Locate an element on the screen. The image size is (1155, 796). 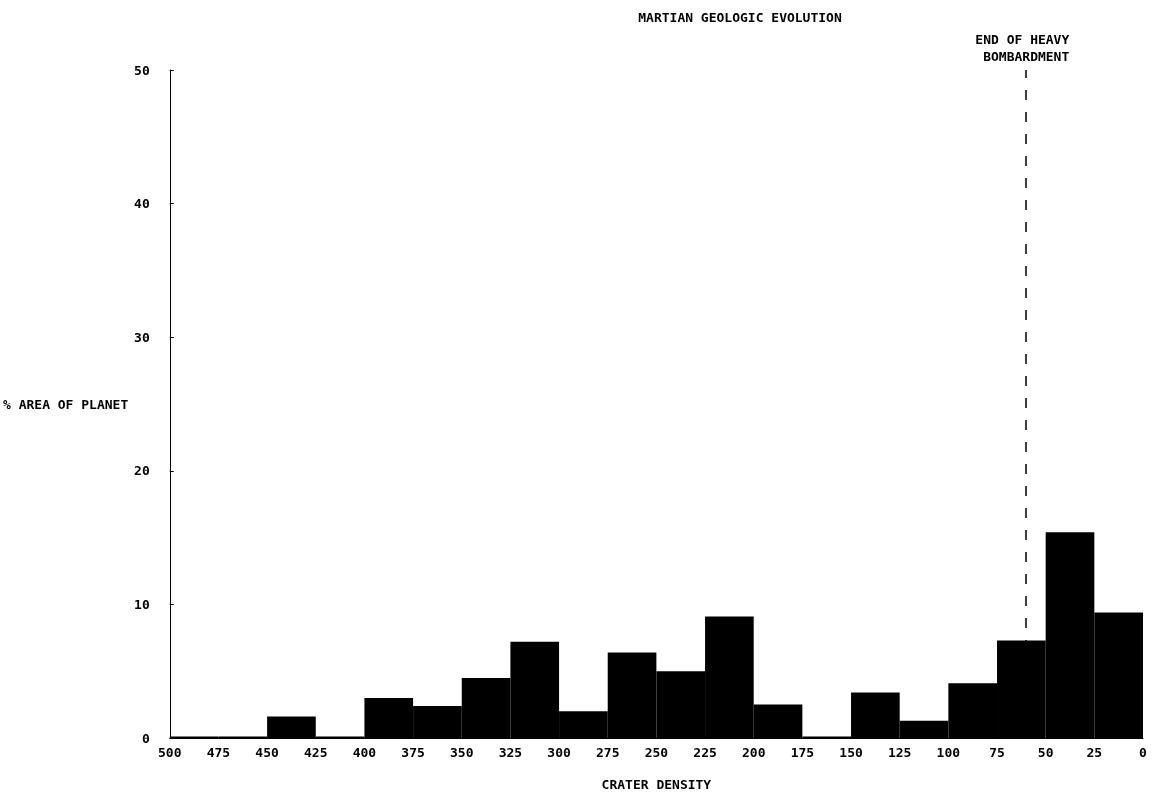
x-tick-label: 275 is located at coordinates (607, 752).